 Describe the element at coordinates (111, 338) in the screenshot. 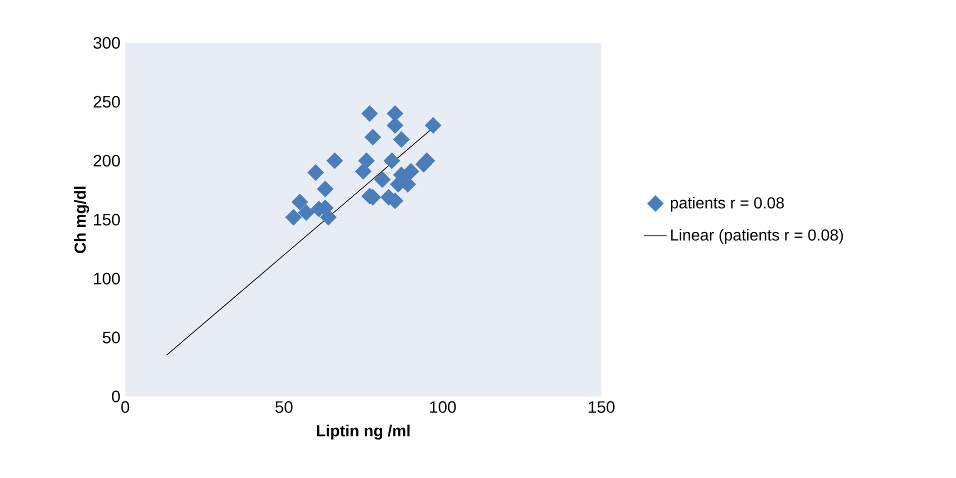

I see `y-tick-label: 50` at that location.